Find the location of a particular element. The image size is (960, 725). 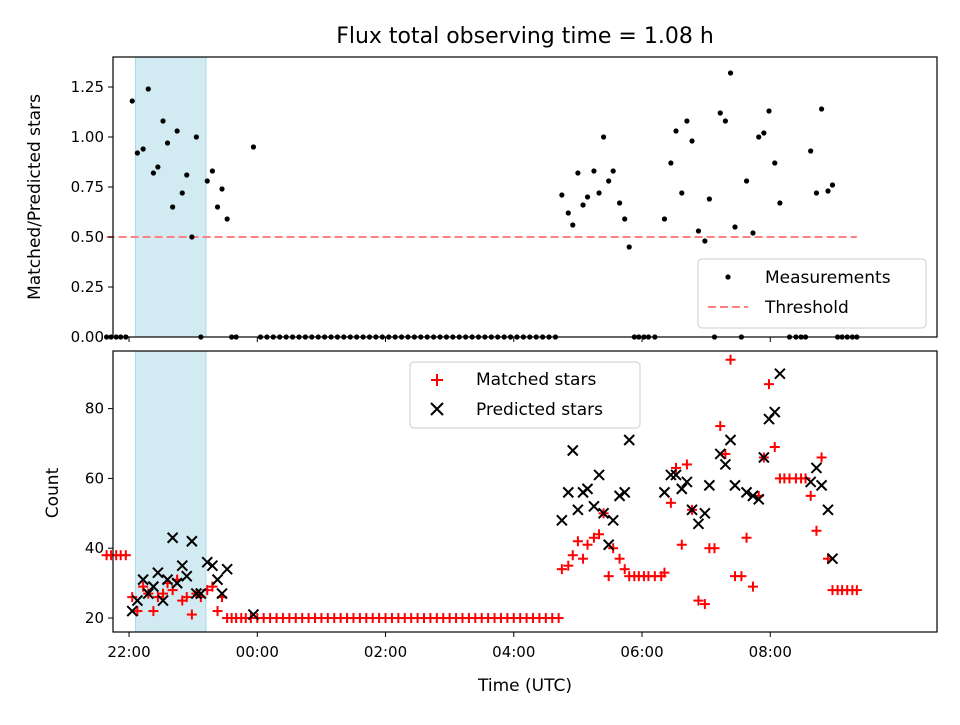

bottom-x-tick-label: 06:00 is located at coordinates (641, 652).